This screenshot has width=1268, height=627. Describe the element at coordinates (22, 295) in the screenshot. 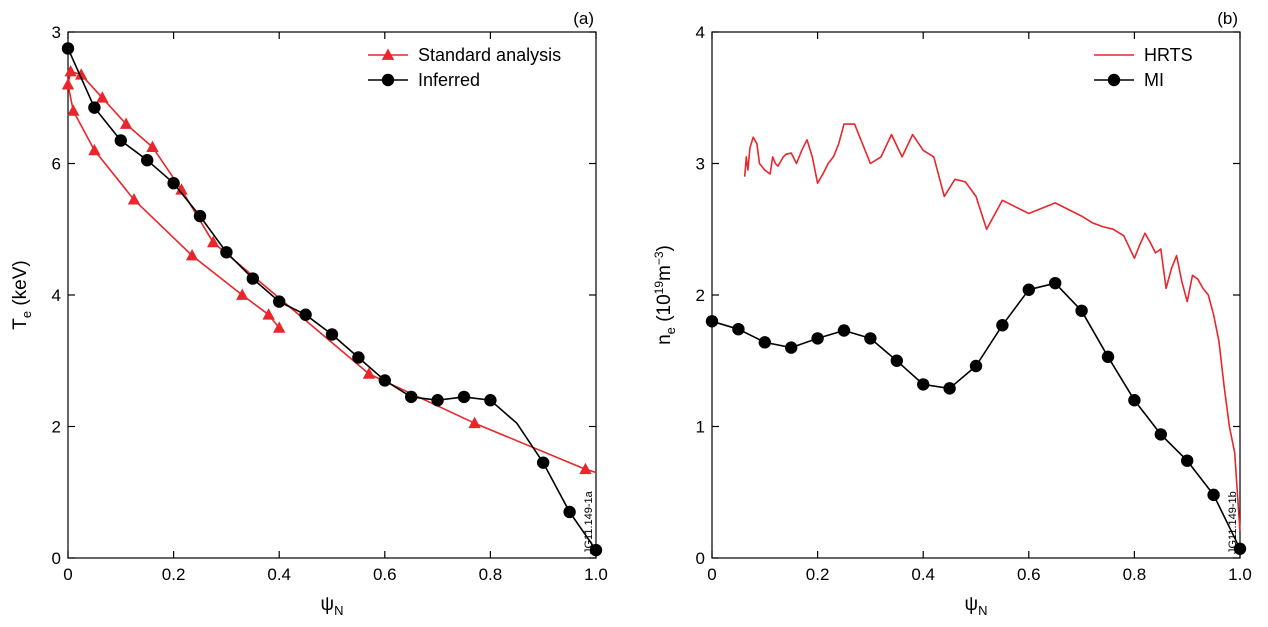

I see `y-axis-label: Te (keV)` at that location.